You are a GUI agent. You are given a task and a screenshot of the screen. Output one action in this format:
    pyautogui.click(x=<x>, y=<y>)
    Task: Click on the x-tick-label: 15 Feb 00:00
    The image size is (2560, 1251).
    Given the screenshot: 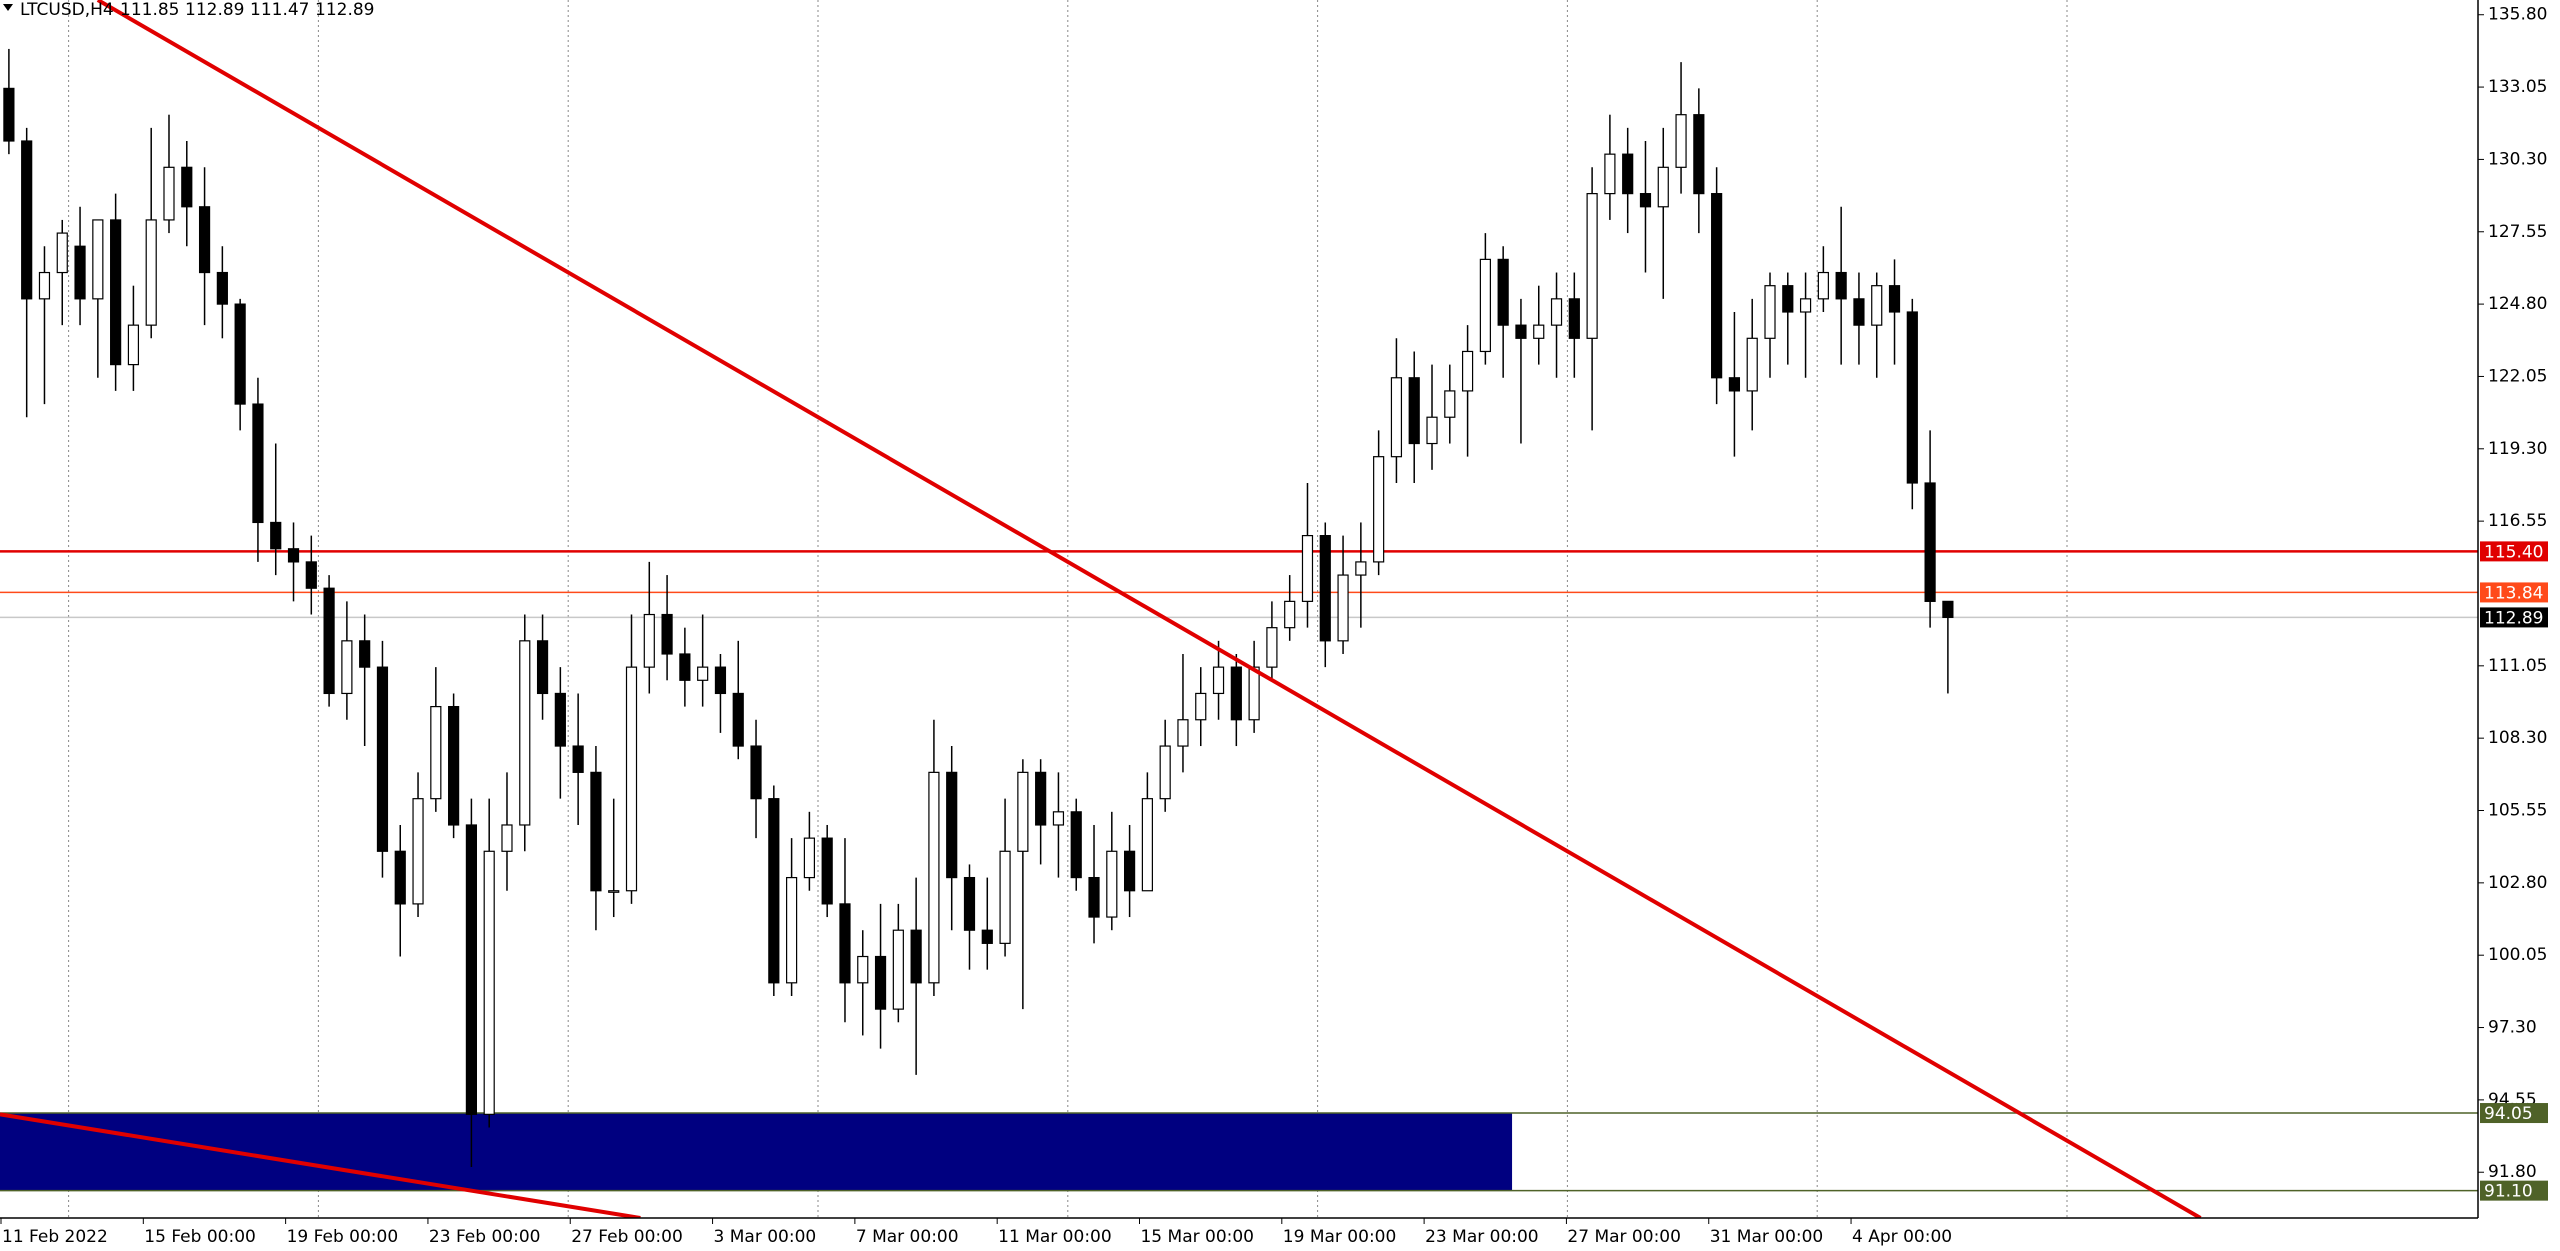 What is the action you would take?
    pyautogui.click(x=200, y=1237)
    